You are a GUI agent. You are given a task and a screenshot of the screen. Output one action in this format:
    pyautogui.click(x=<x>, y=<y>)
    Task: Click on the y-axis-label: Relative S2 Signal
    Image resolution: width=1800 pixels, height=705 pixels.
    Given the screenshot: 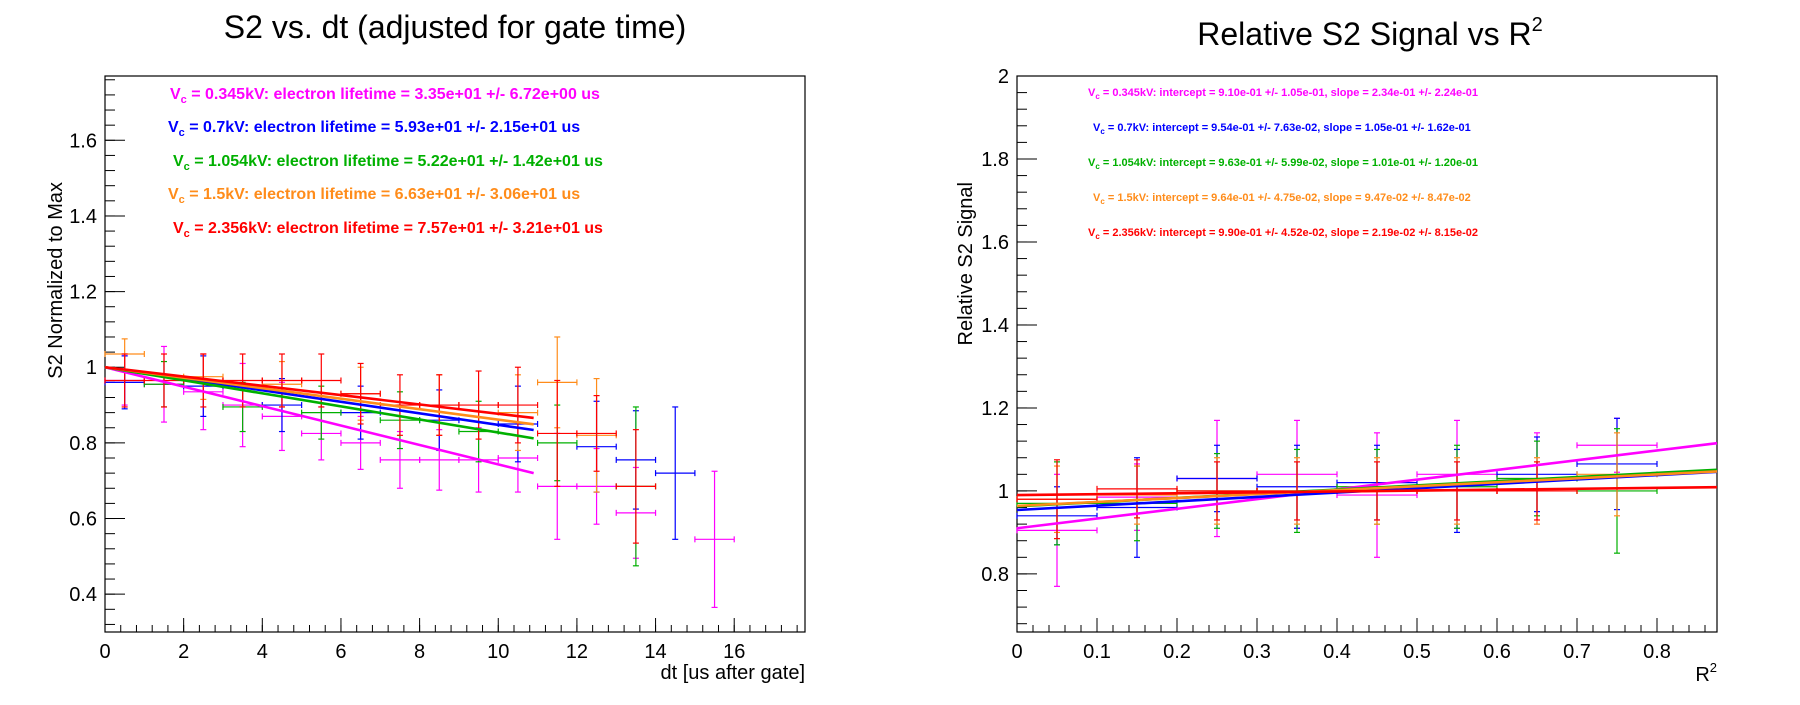 What is the action you would take?
    pyautogui.click(x=966, y=263)
    